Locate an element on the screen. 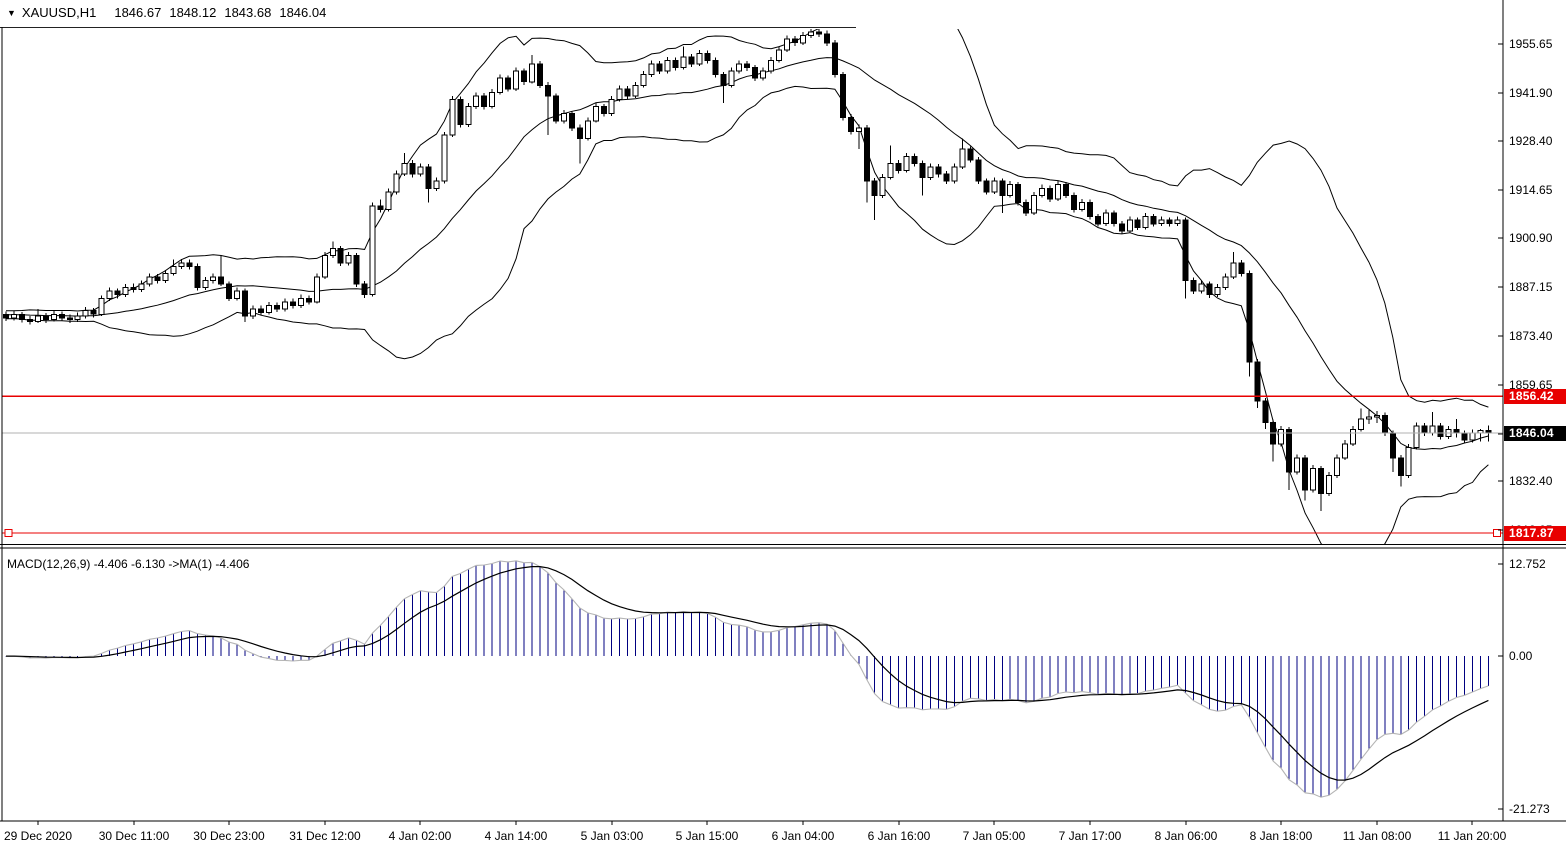 The height and width of the screenshot is (850, 1566). line-handle-left is located at coordinates (8, 533).